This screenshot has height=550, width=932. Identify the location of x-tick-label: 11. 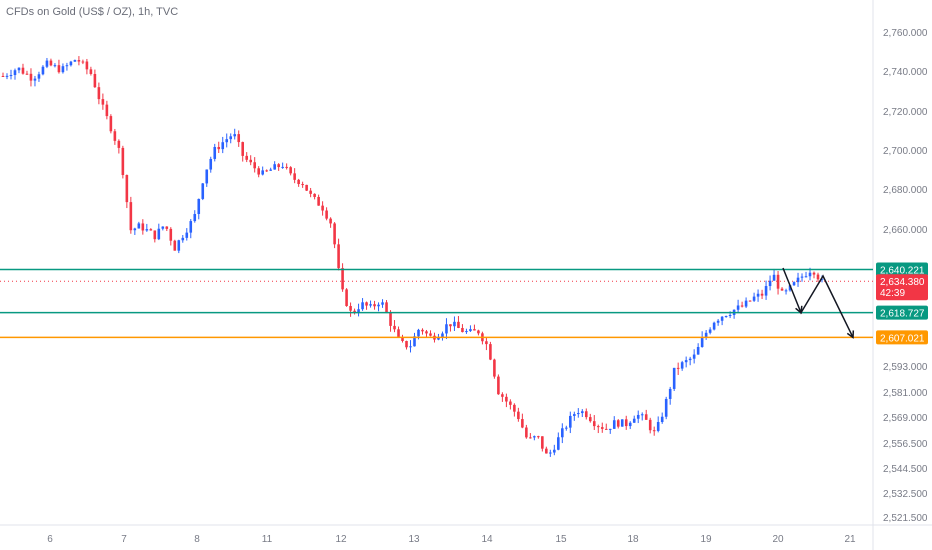
(267, 539).